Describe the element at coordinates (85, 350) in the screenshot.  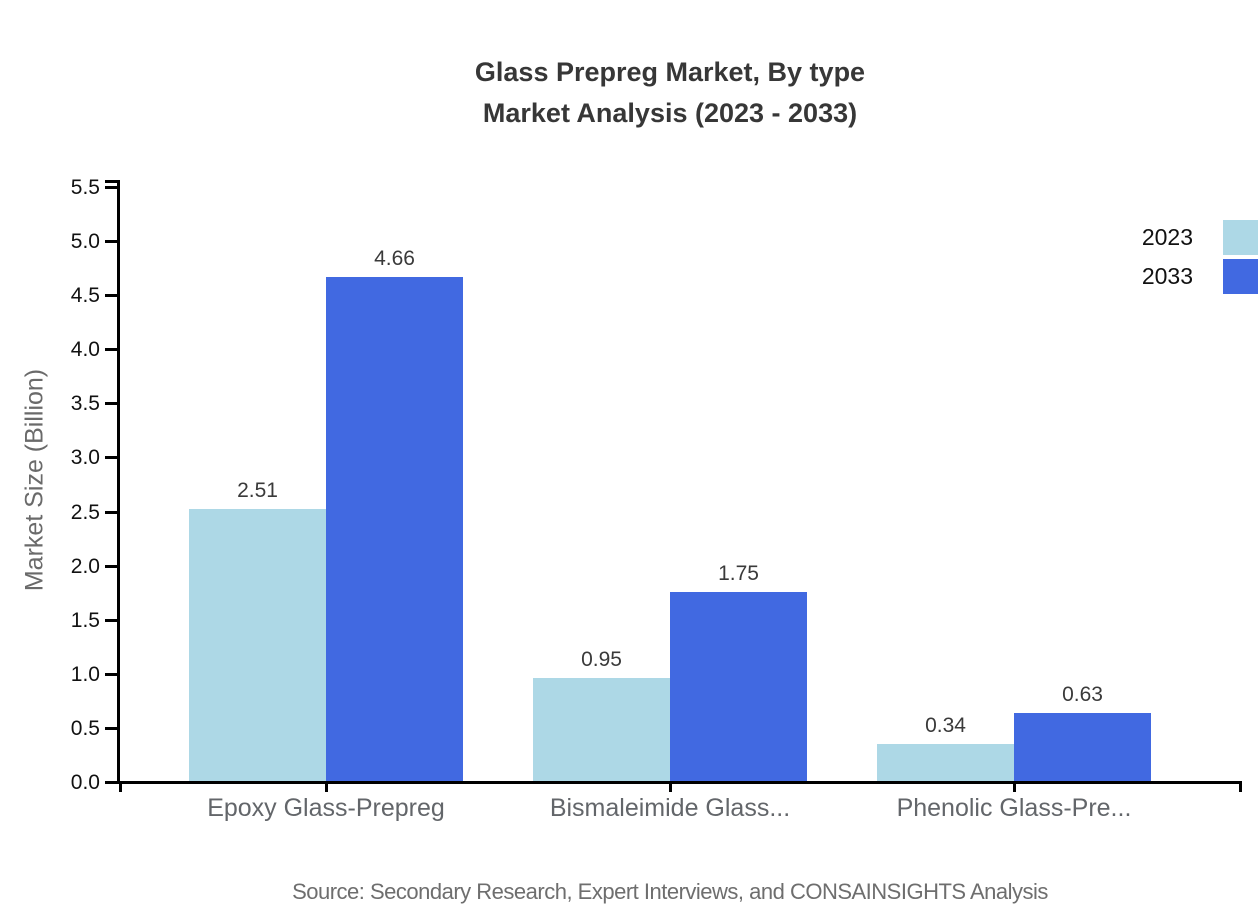
I see `y-tick-label: 4.0` at that location.